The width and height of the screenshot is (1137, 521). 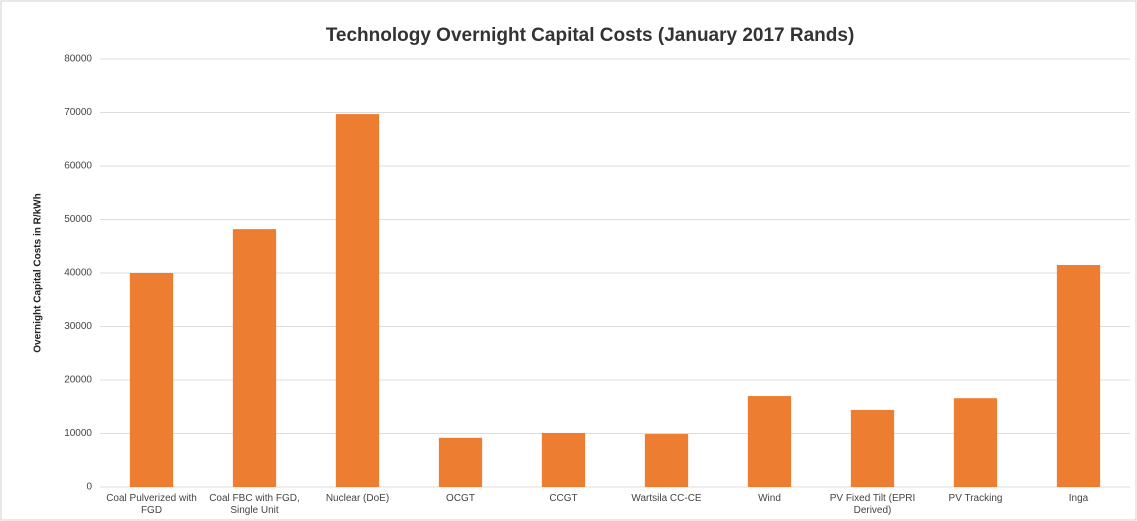 I want to click on y-tick-label: 70000, so click(x=78, y=112).